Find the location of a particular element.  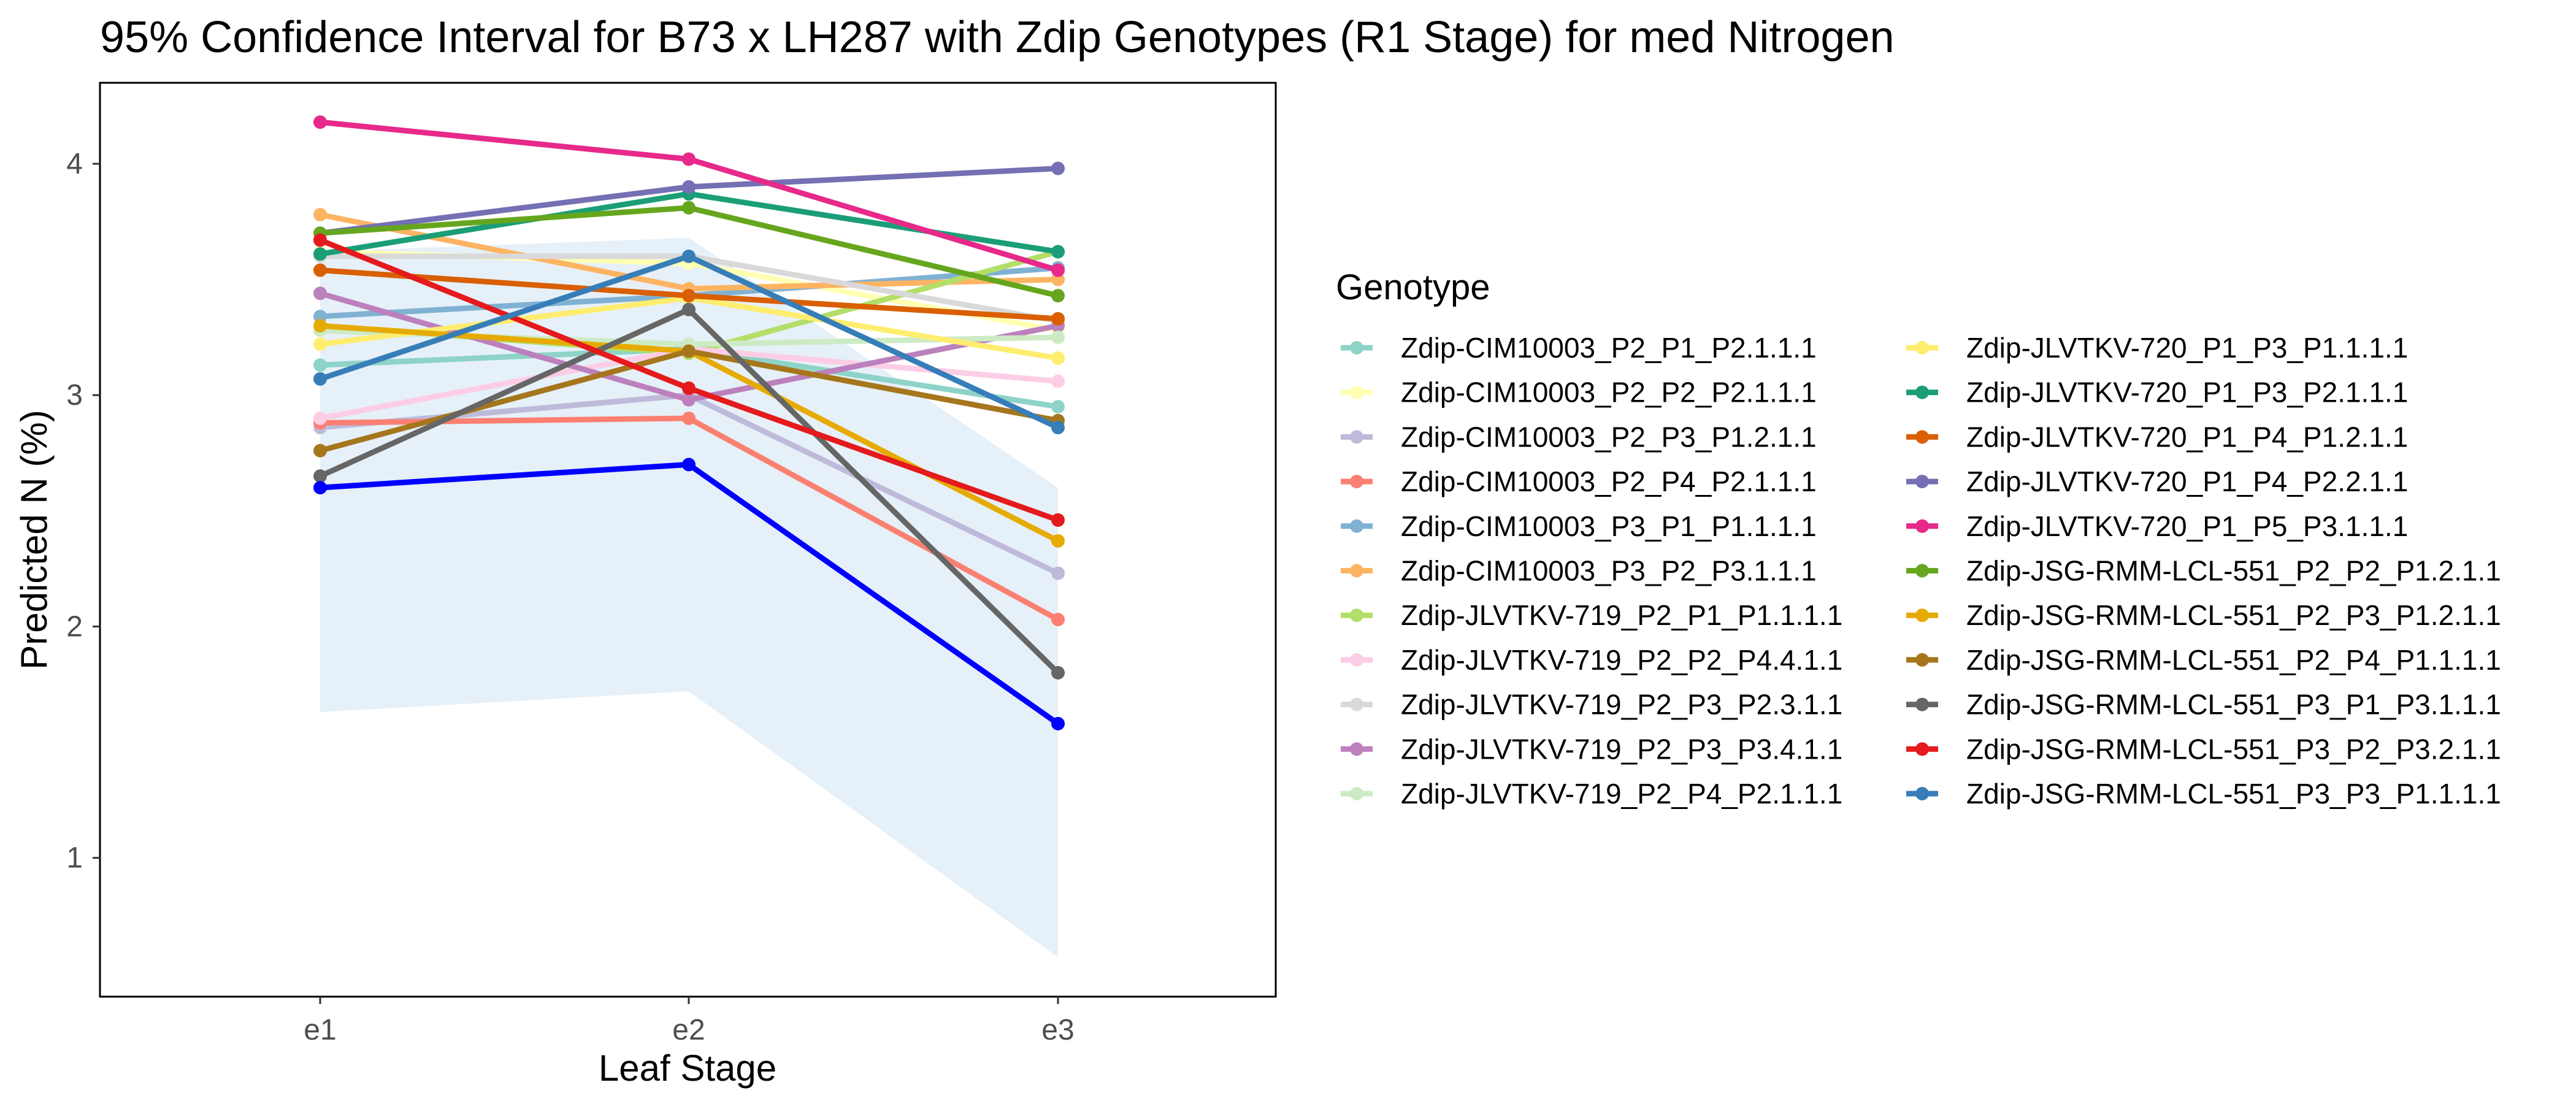

legend-item: Zdip-JSG-RMM-LCL-551_P2_P4_P1.1.1.1 is located at coordinates (2203, 660).